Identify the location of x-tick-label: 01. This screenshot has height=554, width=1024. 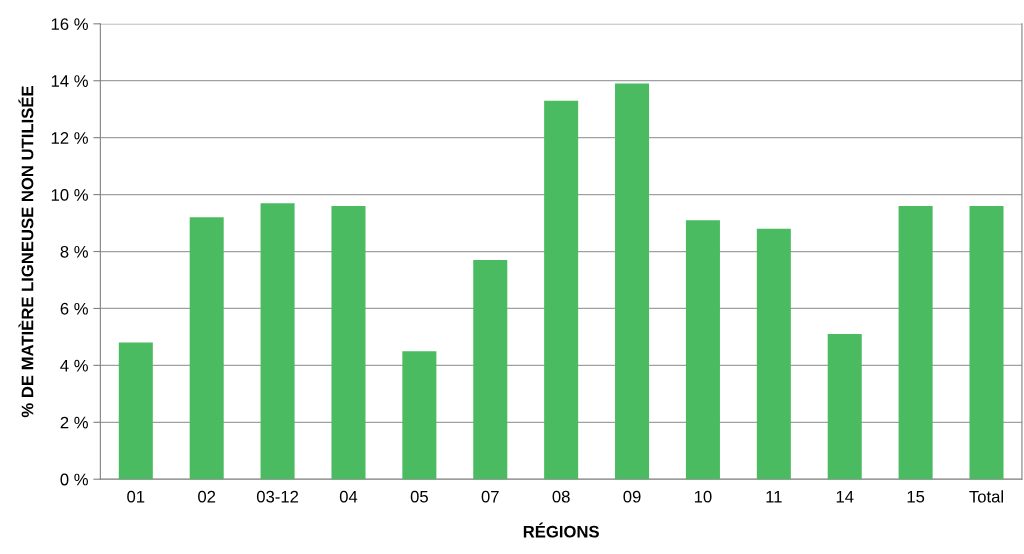
(136, 496).